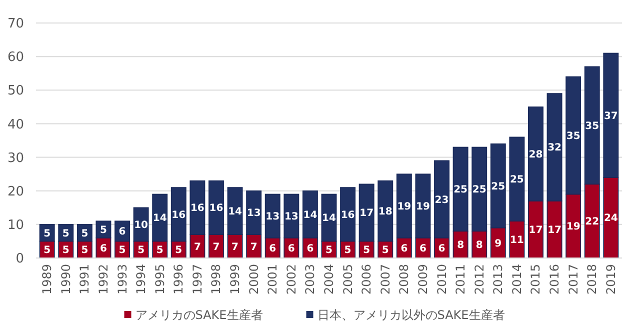 The height and width of the screenshot is (331, 630). Describe the element at coordinates (479, 279) in the screenshot. I see `x-tick-label: 2012` at that location.